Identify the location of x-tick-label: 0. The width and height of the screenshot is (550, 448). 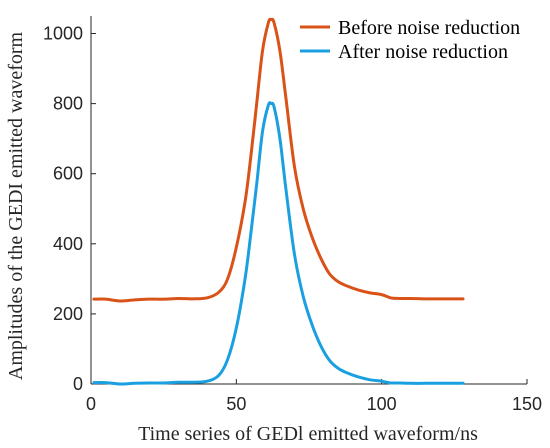
(91, 404).